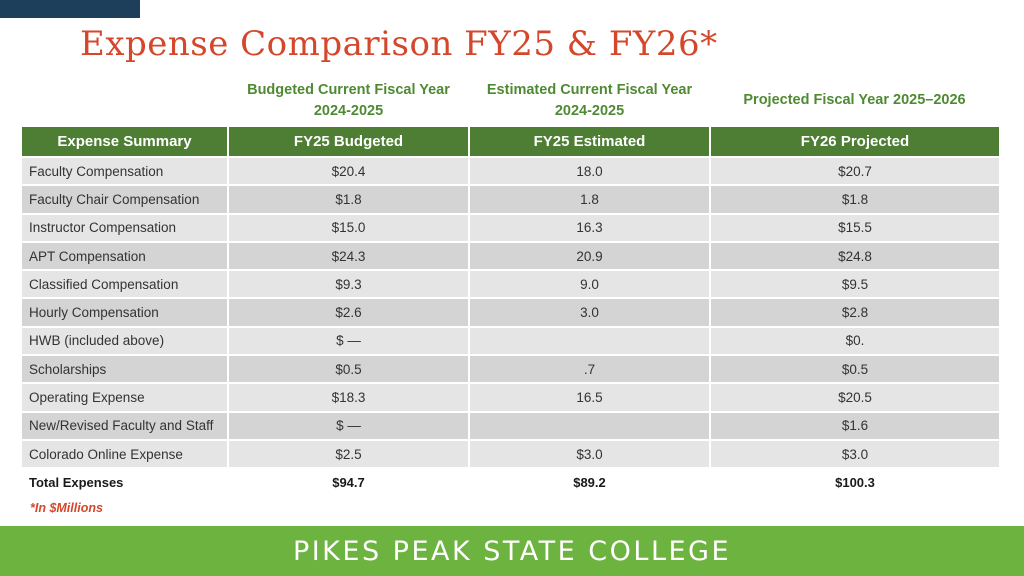 The height and width of the screenshot is (576, 1024). I want to click on header-fy26-projected: FY26 Projected, so click(854, 142).